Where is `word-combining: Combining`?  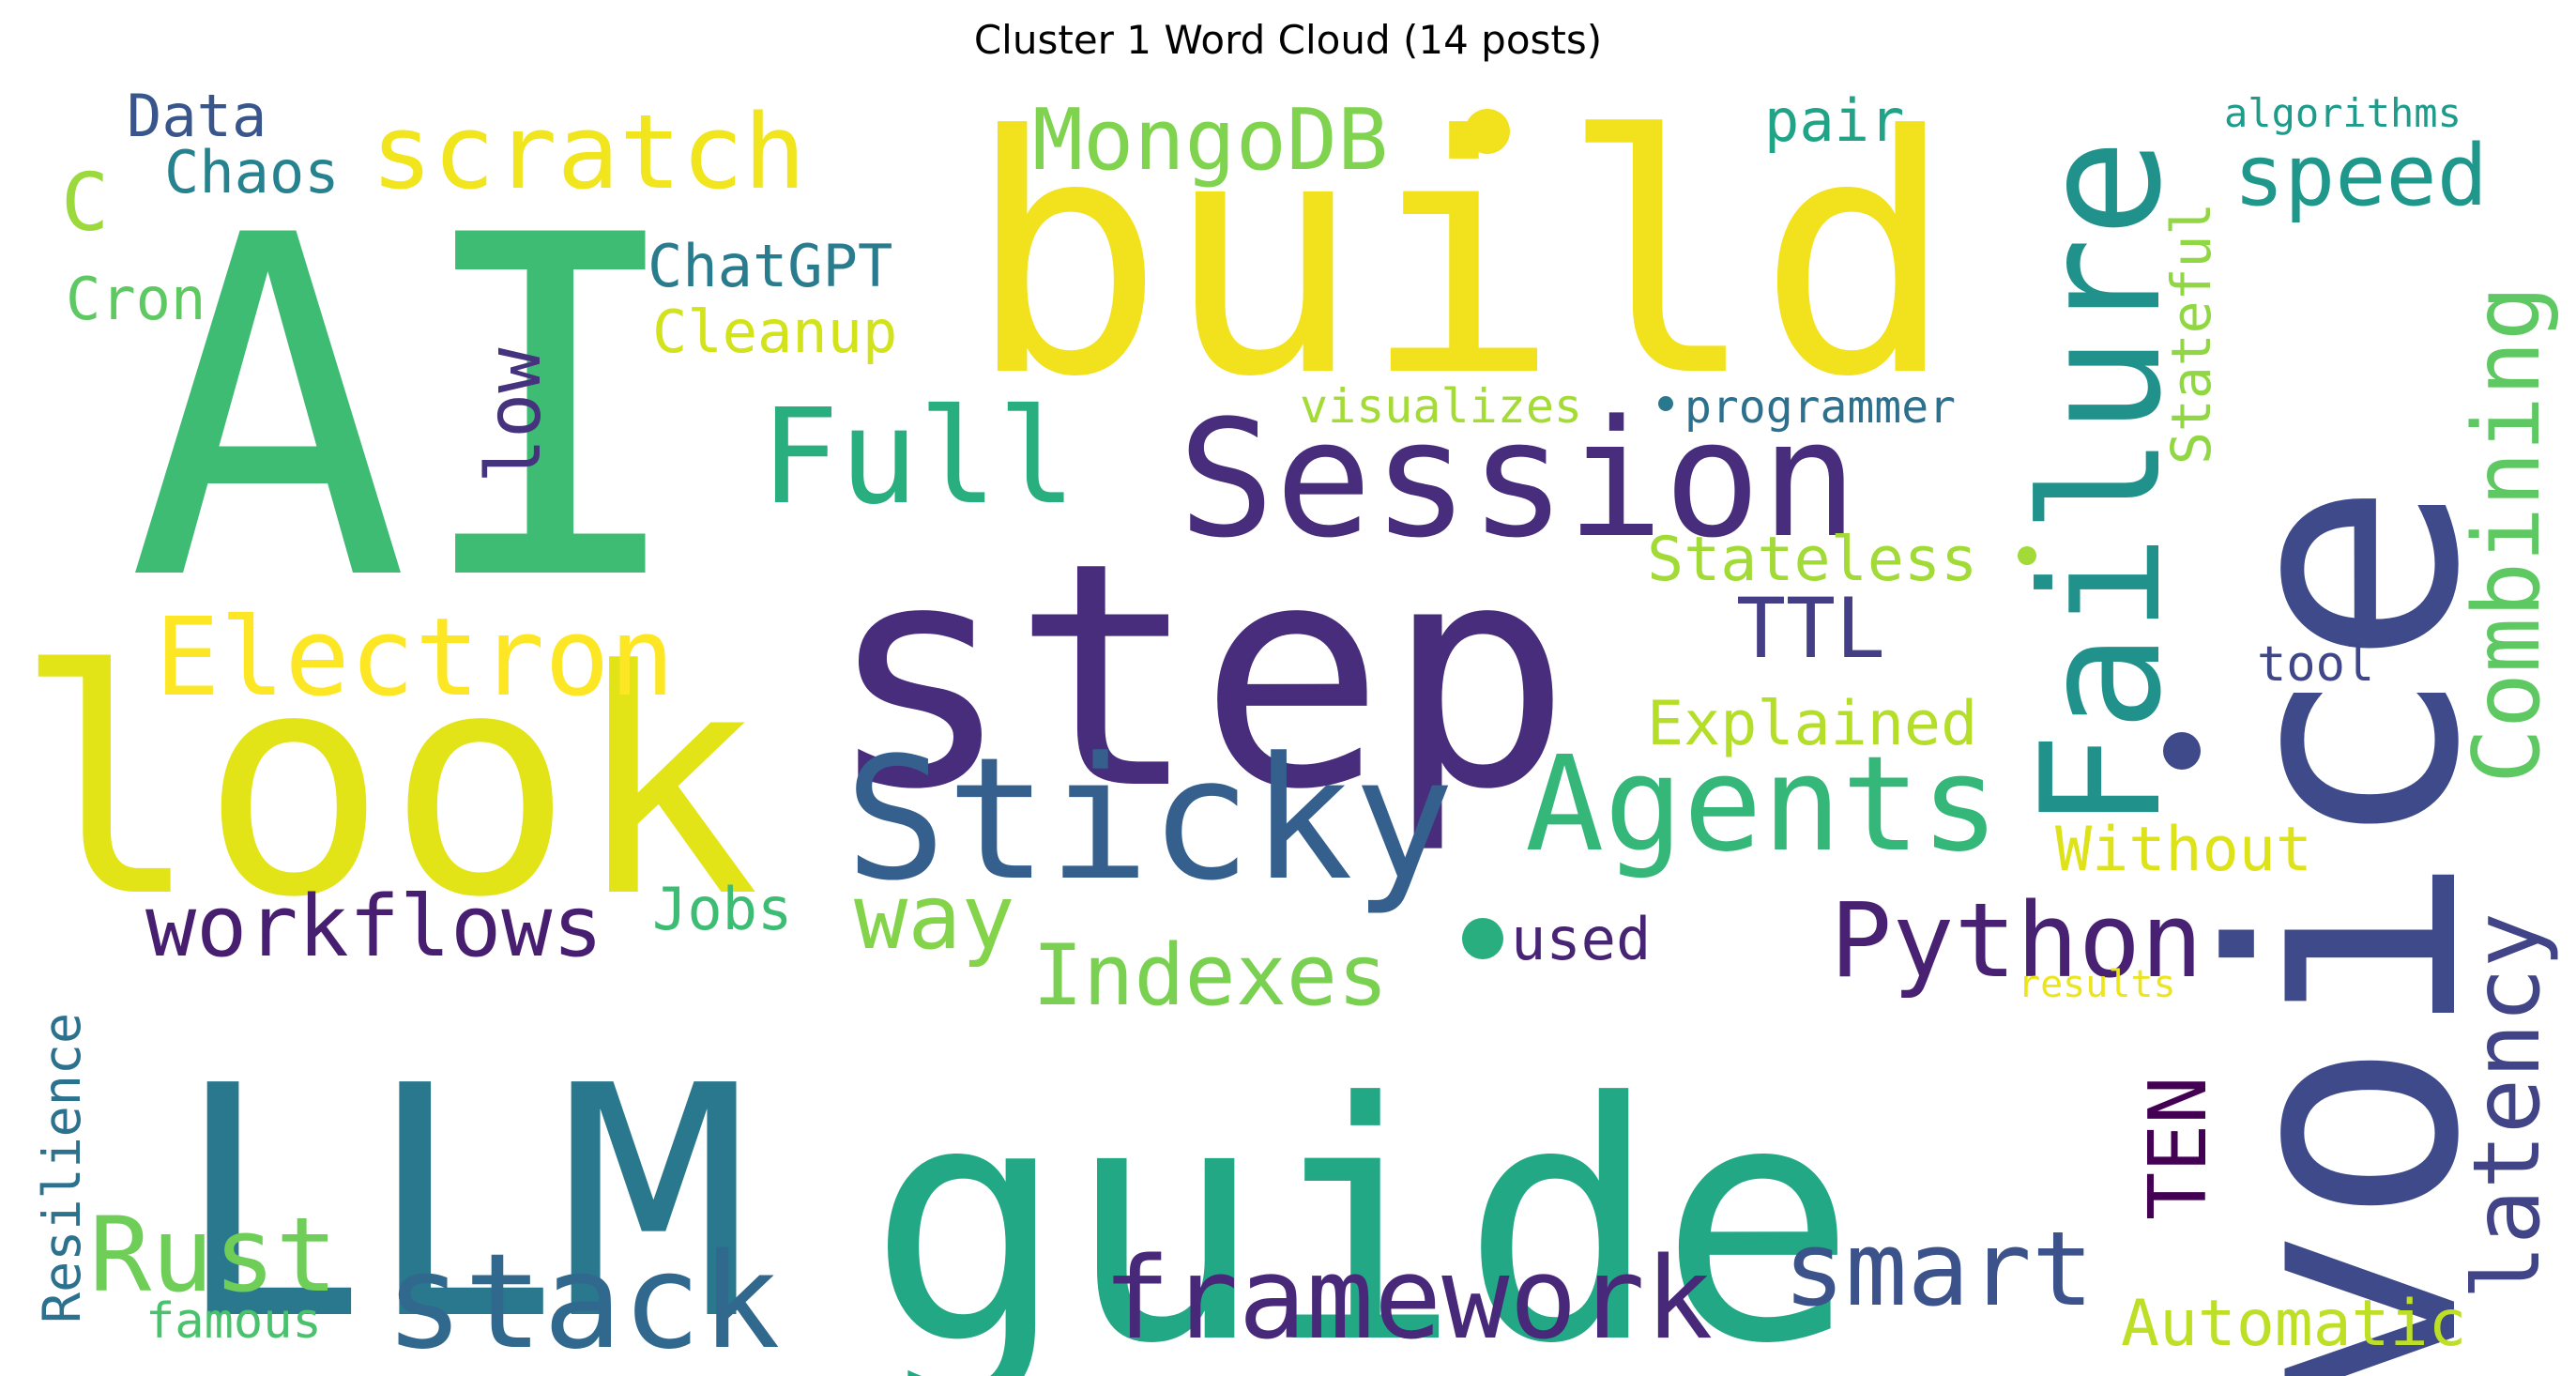 word-combining: Combining is located at coordinates (2507, 534).